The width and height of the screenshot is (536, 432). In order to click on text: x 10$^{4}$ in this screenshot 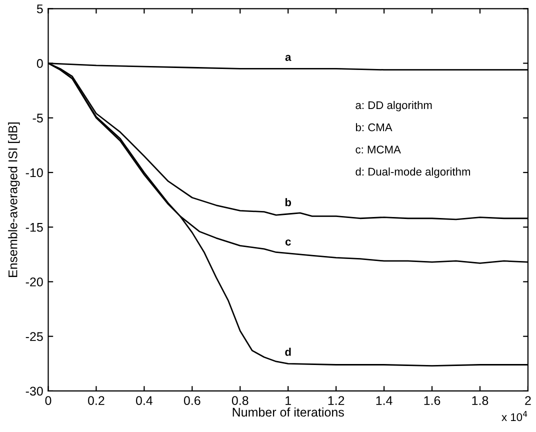, I will do `click(515, 416)`.